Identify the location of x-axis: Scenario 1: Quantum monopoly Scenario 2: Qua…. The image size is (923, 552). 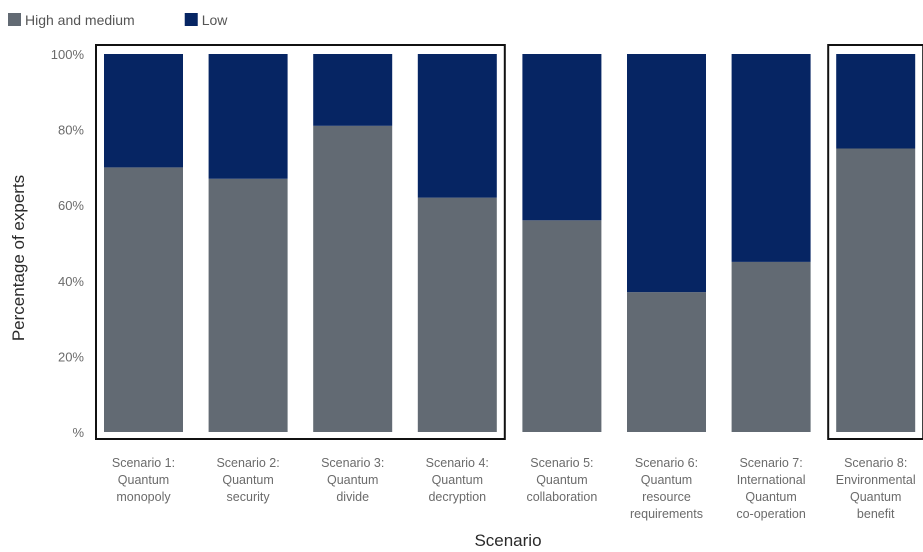
(514, 488).